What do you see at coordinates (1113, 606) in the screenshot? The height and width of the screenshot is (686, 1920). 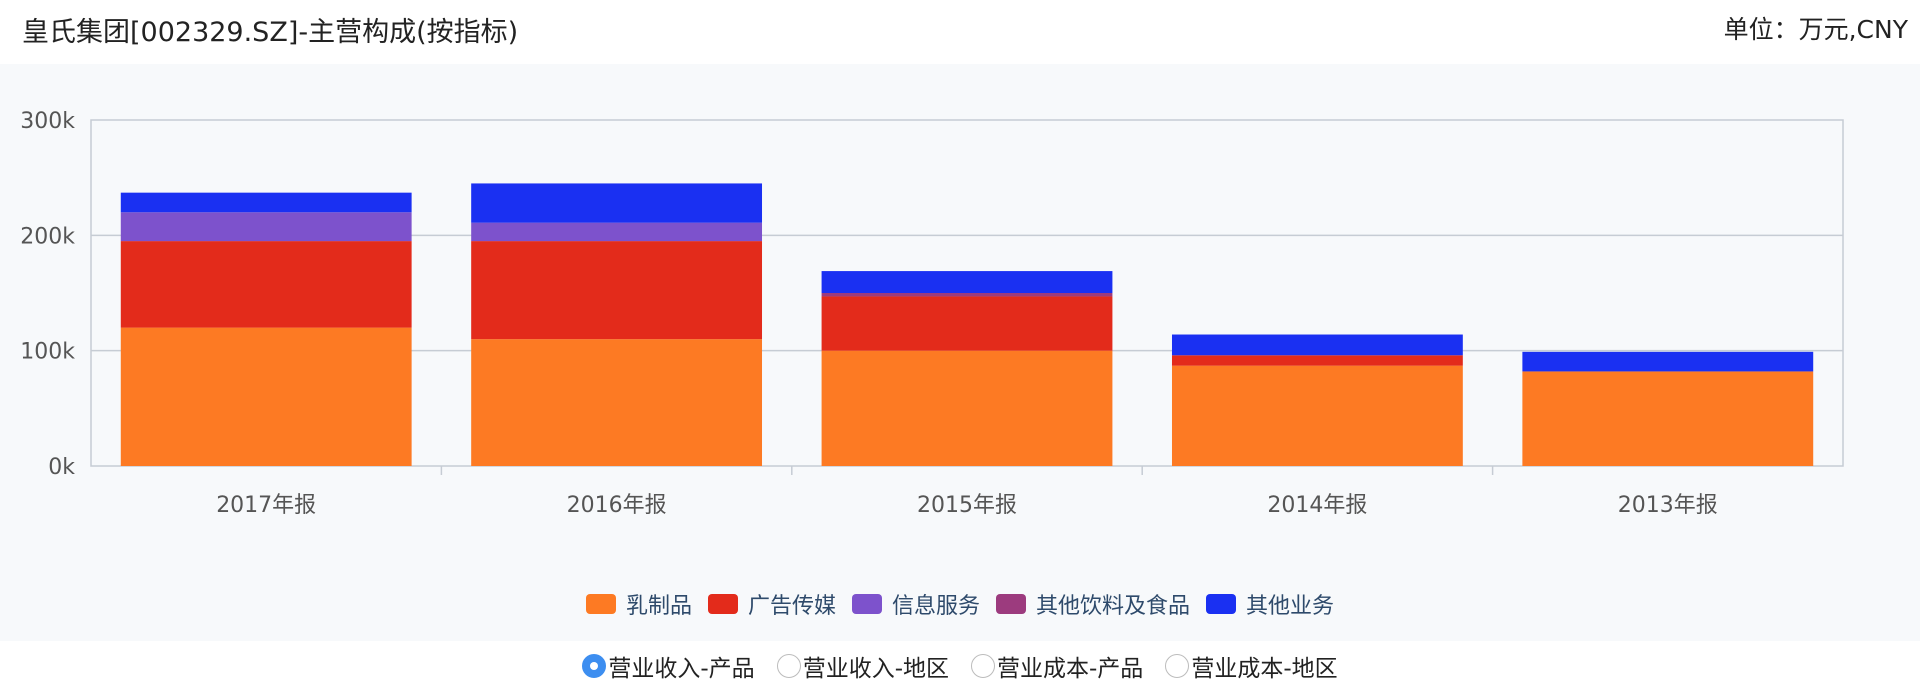 I see `legend-label: 其他饮料及食品` at bounding box center [1113, 606].